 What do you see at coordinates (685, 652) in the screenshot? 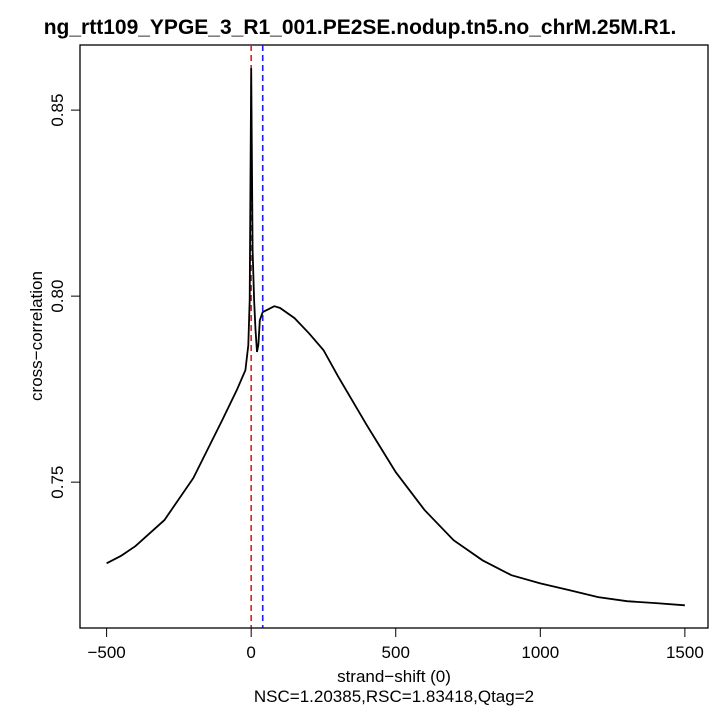
I see `x-tick-label: 1500` at bounding box center [685, 652].